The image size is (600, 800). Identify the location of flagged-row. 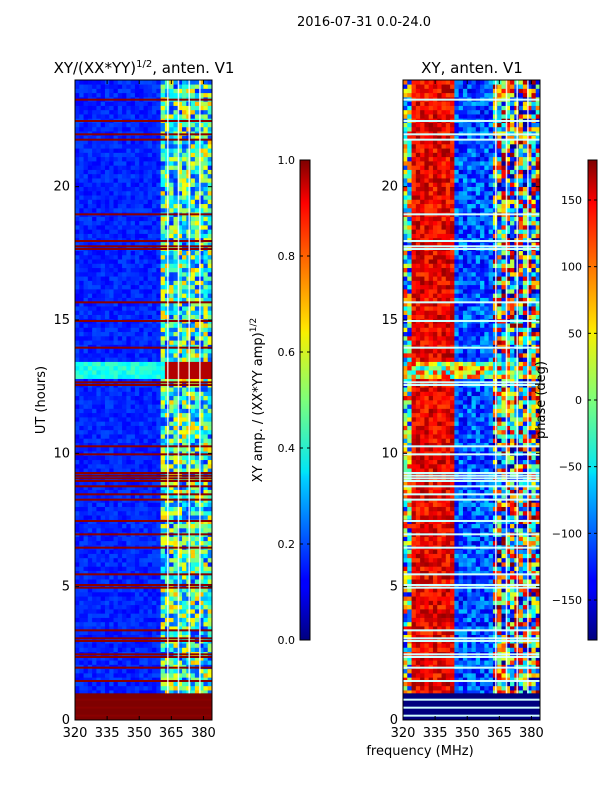
(143, 481).